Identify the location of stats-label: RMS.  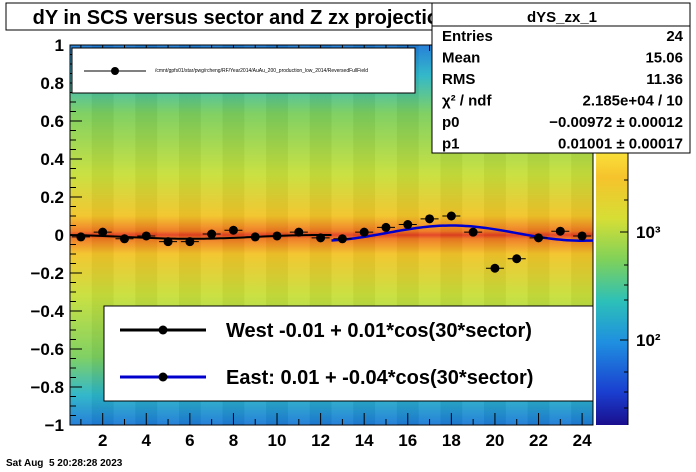
(458, 79).